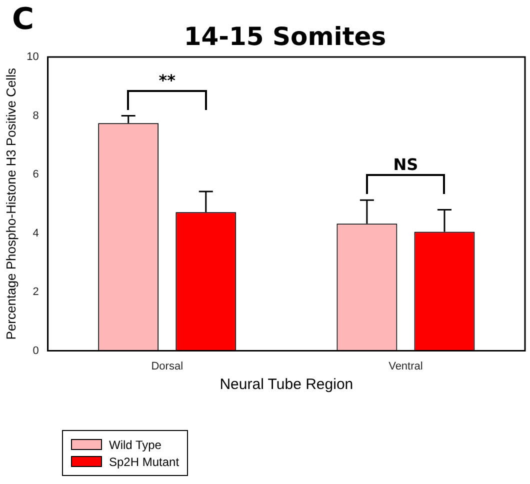  Describe the element at coordinates (287, 385) in the screenshot. I see `x-axis-title: Neural Tube Region` at that location.